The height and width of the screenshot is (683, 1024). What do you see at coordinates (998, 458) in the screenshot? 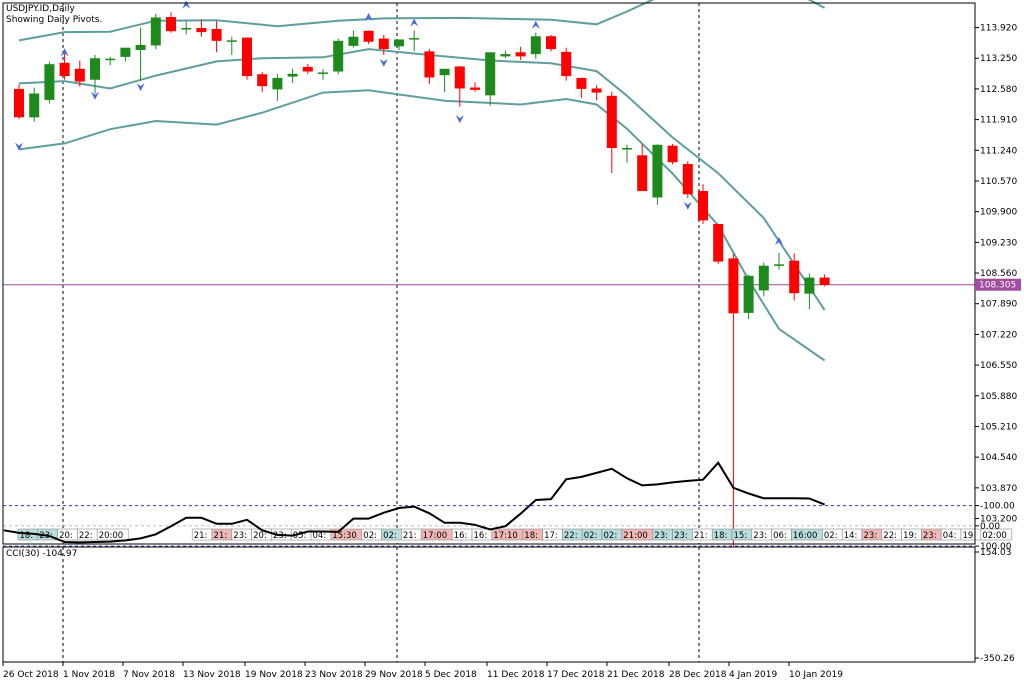
I see `price-tick-label: 104.540` at bounding box center [998, 458].